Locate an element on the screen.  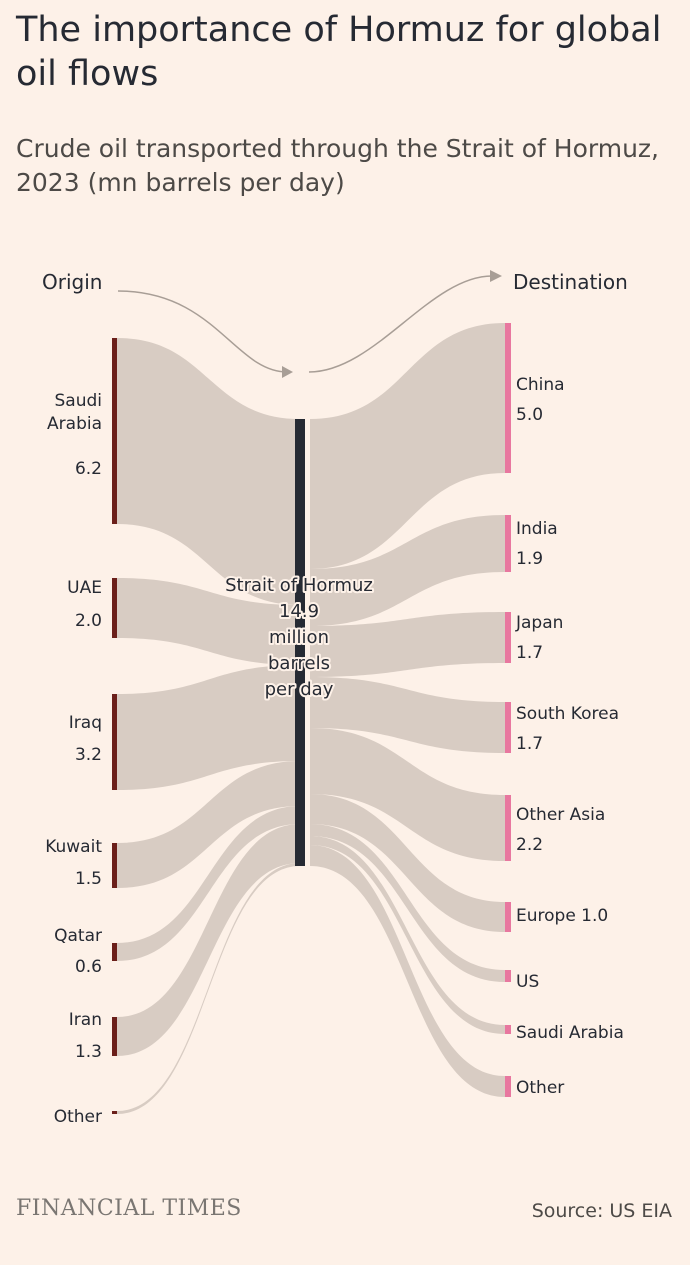
flow-origin-qatar is located at coordinates (208, 883).